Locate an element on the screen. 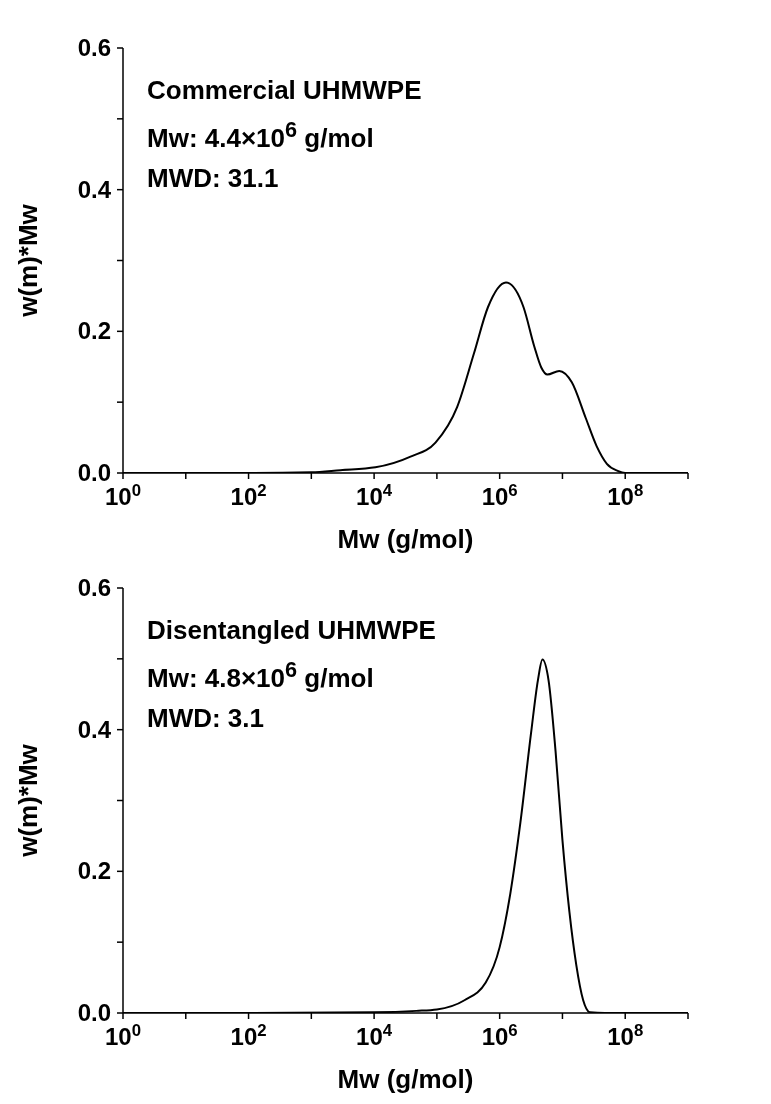 This screenshot has width=771, height=1104. annotation: MWD: 3.1 is located at coordinates (206, 718).